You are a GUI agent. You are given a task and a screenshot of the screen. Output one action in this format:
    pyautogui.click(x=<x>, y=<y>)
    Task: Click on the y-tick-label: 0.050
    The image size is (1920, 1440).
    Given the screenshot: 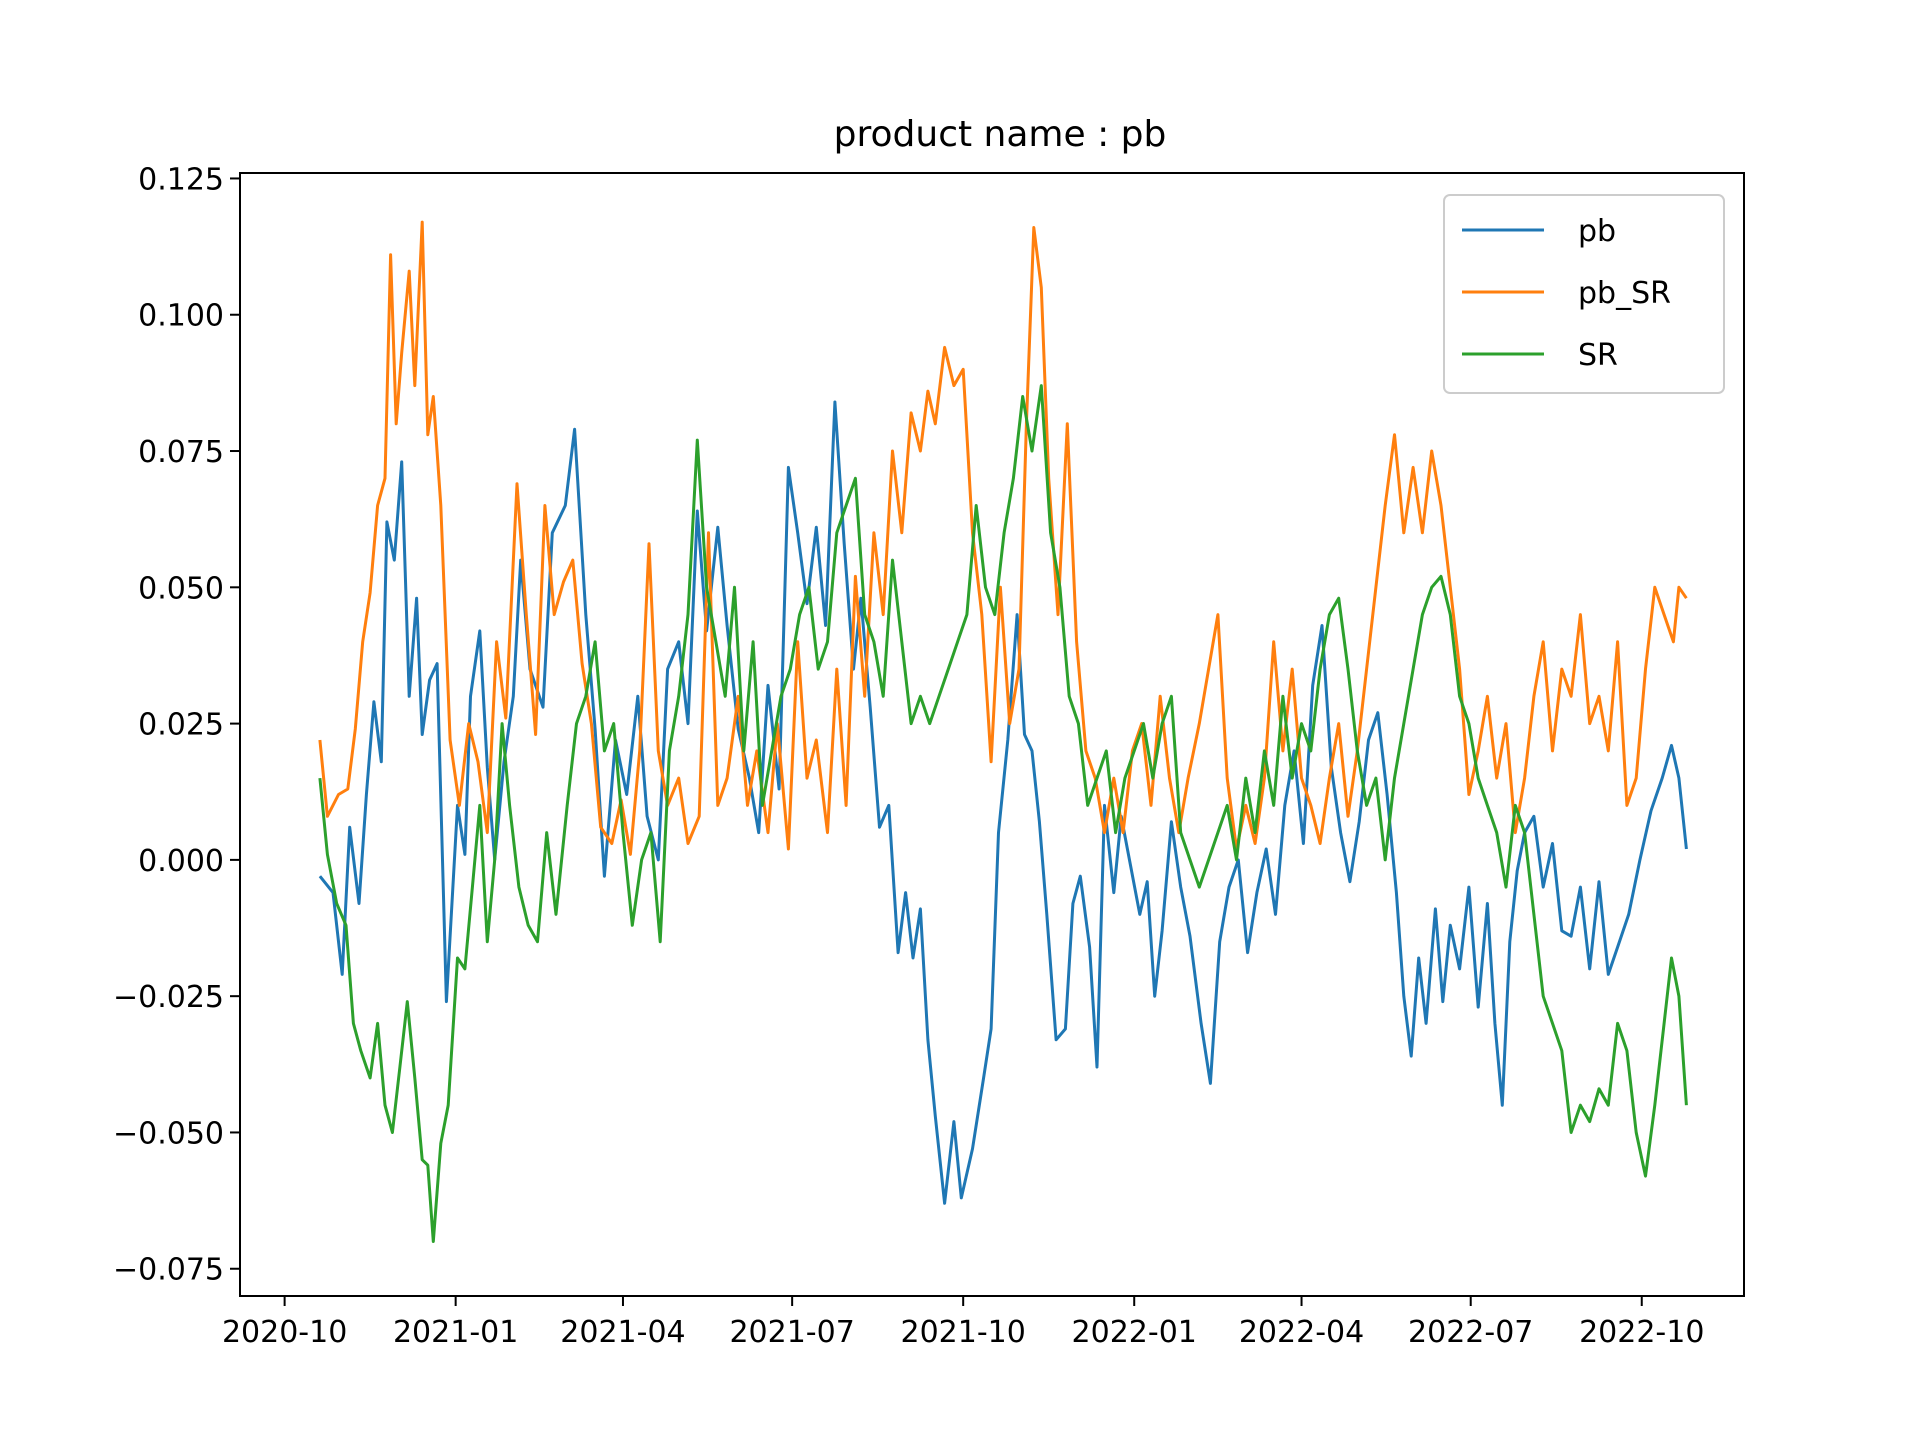 What is the action you would take?
    pyautogui.click(x=181, y=588)
    